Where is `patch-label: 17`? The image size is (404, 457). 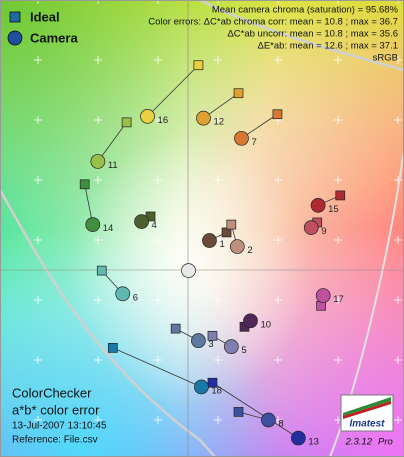
patch-label: 17 is located at coordinates (338, 299).